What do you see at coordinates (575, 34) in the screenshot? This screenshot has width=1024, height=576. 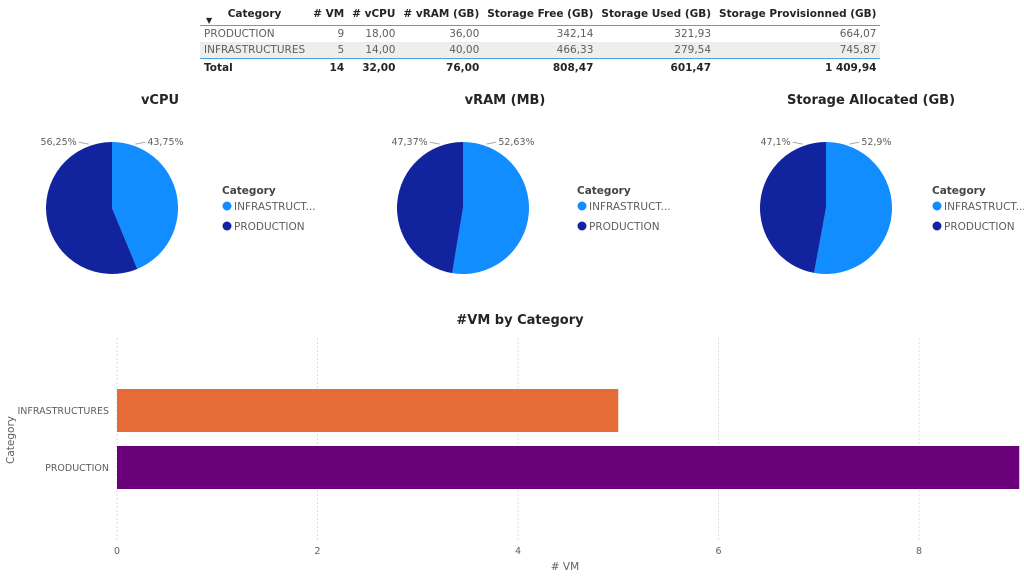 I see `table-cell: 342,14` at bounding box center [575, 34].